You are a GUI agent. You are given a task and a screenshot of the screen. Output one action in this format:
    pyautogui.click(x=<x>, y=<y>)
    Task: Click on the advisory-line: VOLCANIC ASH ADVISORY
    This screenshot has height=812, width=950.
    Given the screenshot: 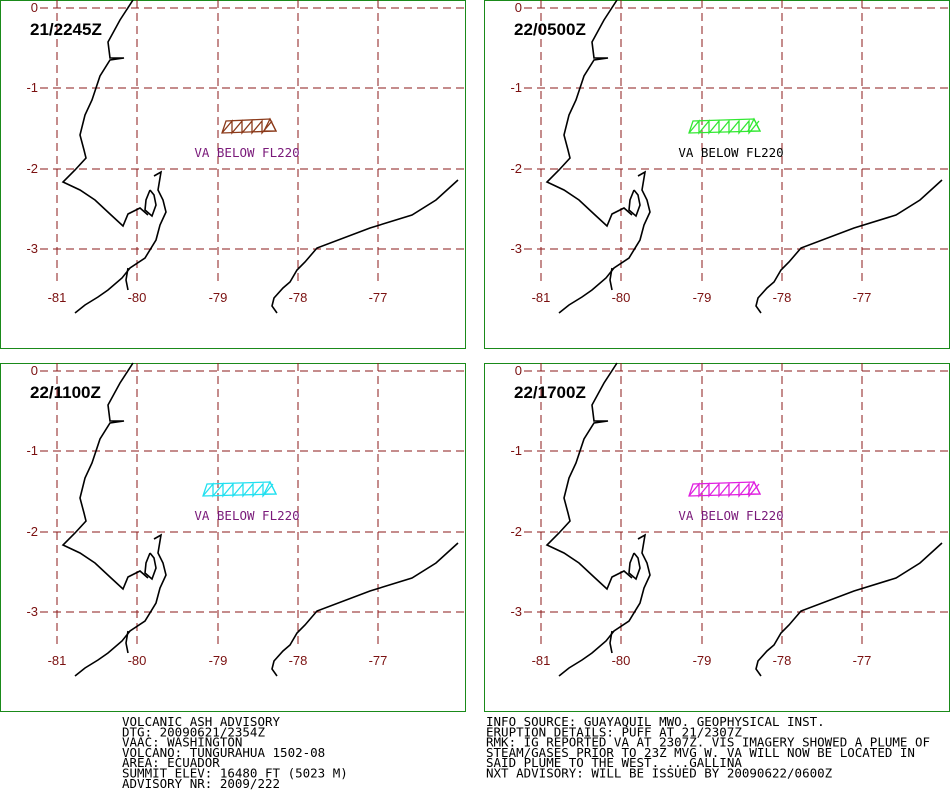 What is the action you would take?
    pyautogui.click(x=201, y=721)
    